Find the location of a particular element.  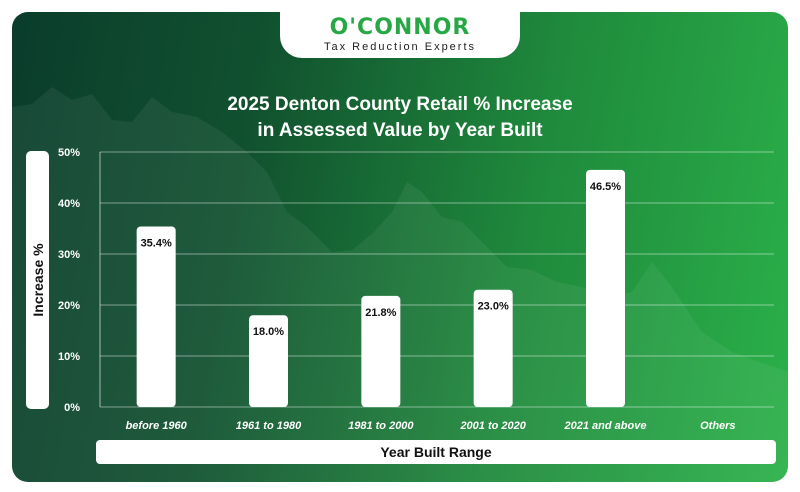

y-tick-label: 20% is located at coordinates (69, 306).